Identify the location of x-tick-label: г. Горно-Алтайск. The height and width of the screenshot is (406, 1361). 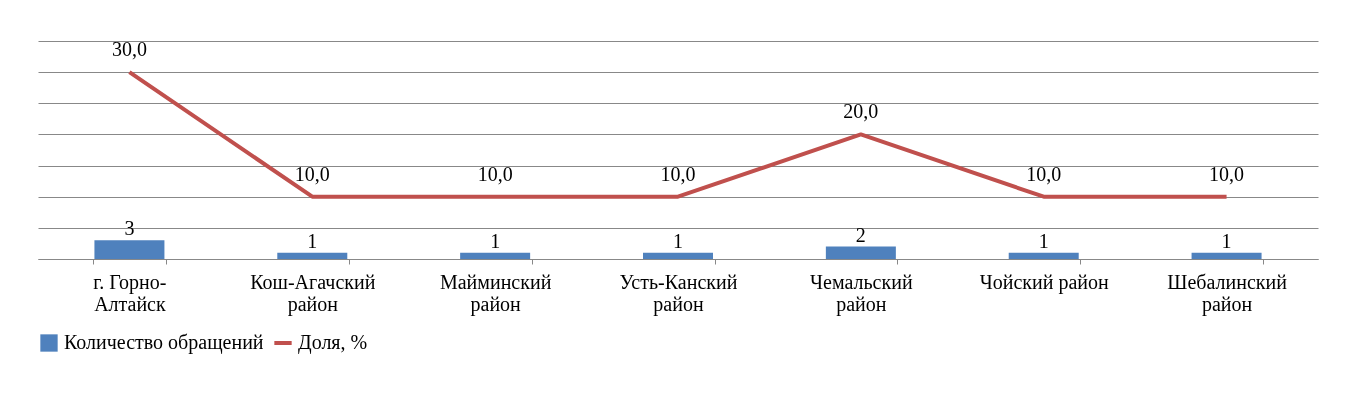
(130, 292).